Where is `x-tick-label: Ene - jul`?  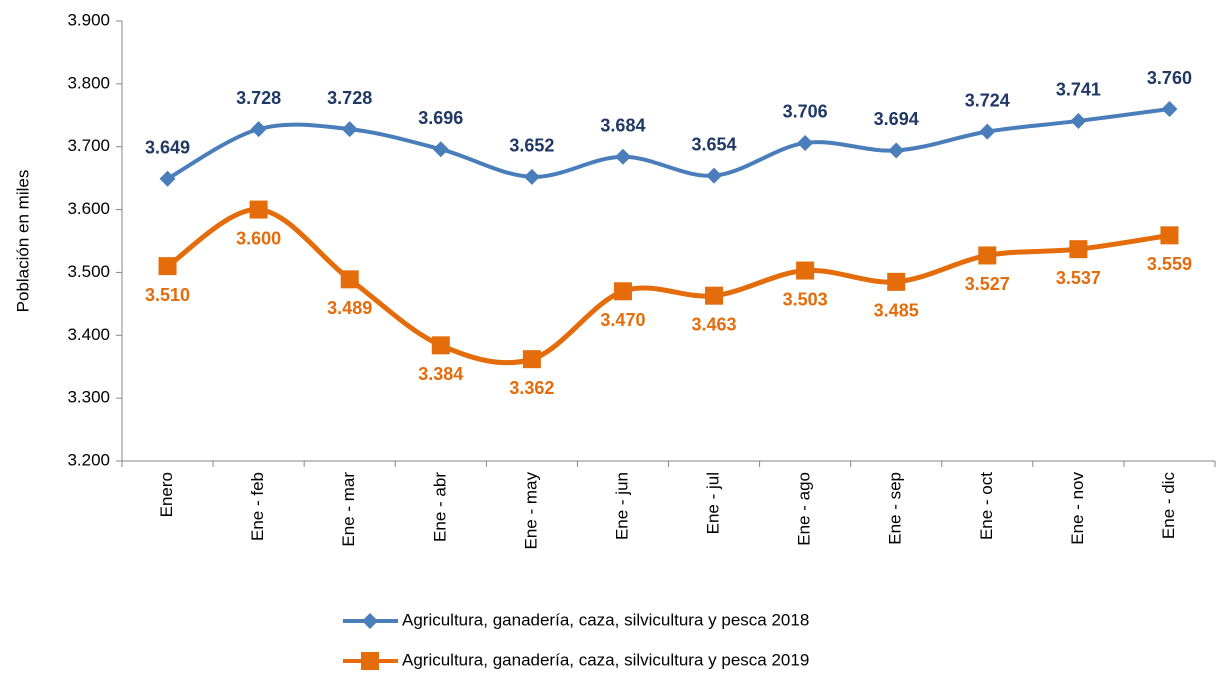
x-tick-label: Ene - jul is located at coordinates (713, 503).